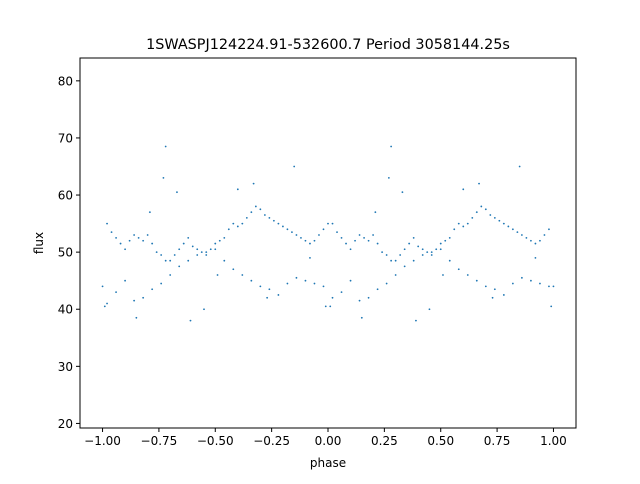  What do you see at coordinates (328, 441) in the screenshot?
I see `x-tick-label: 0.00` at bounding box center [328, 441].